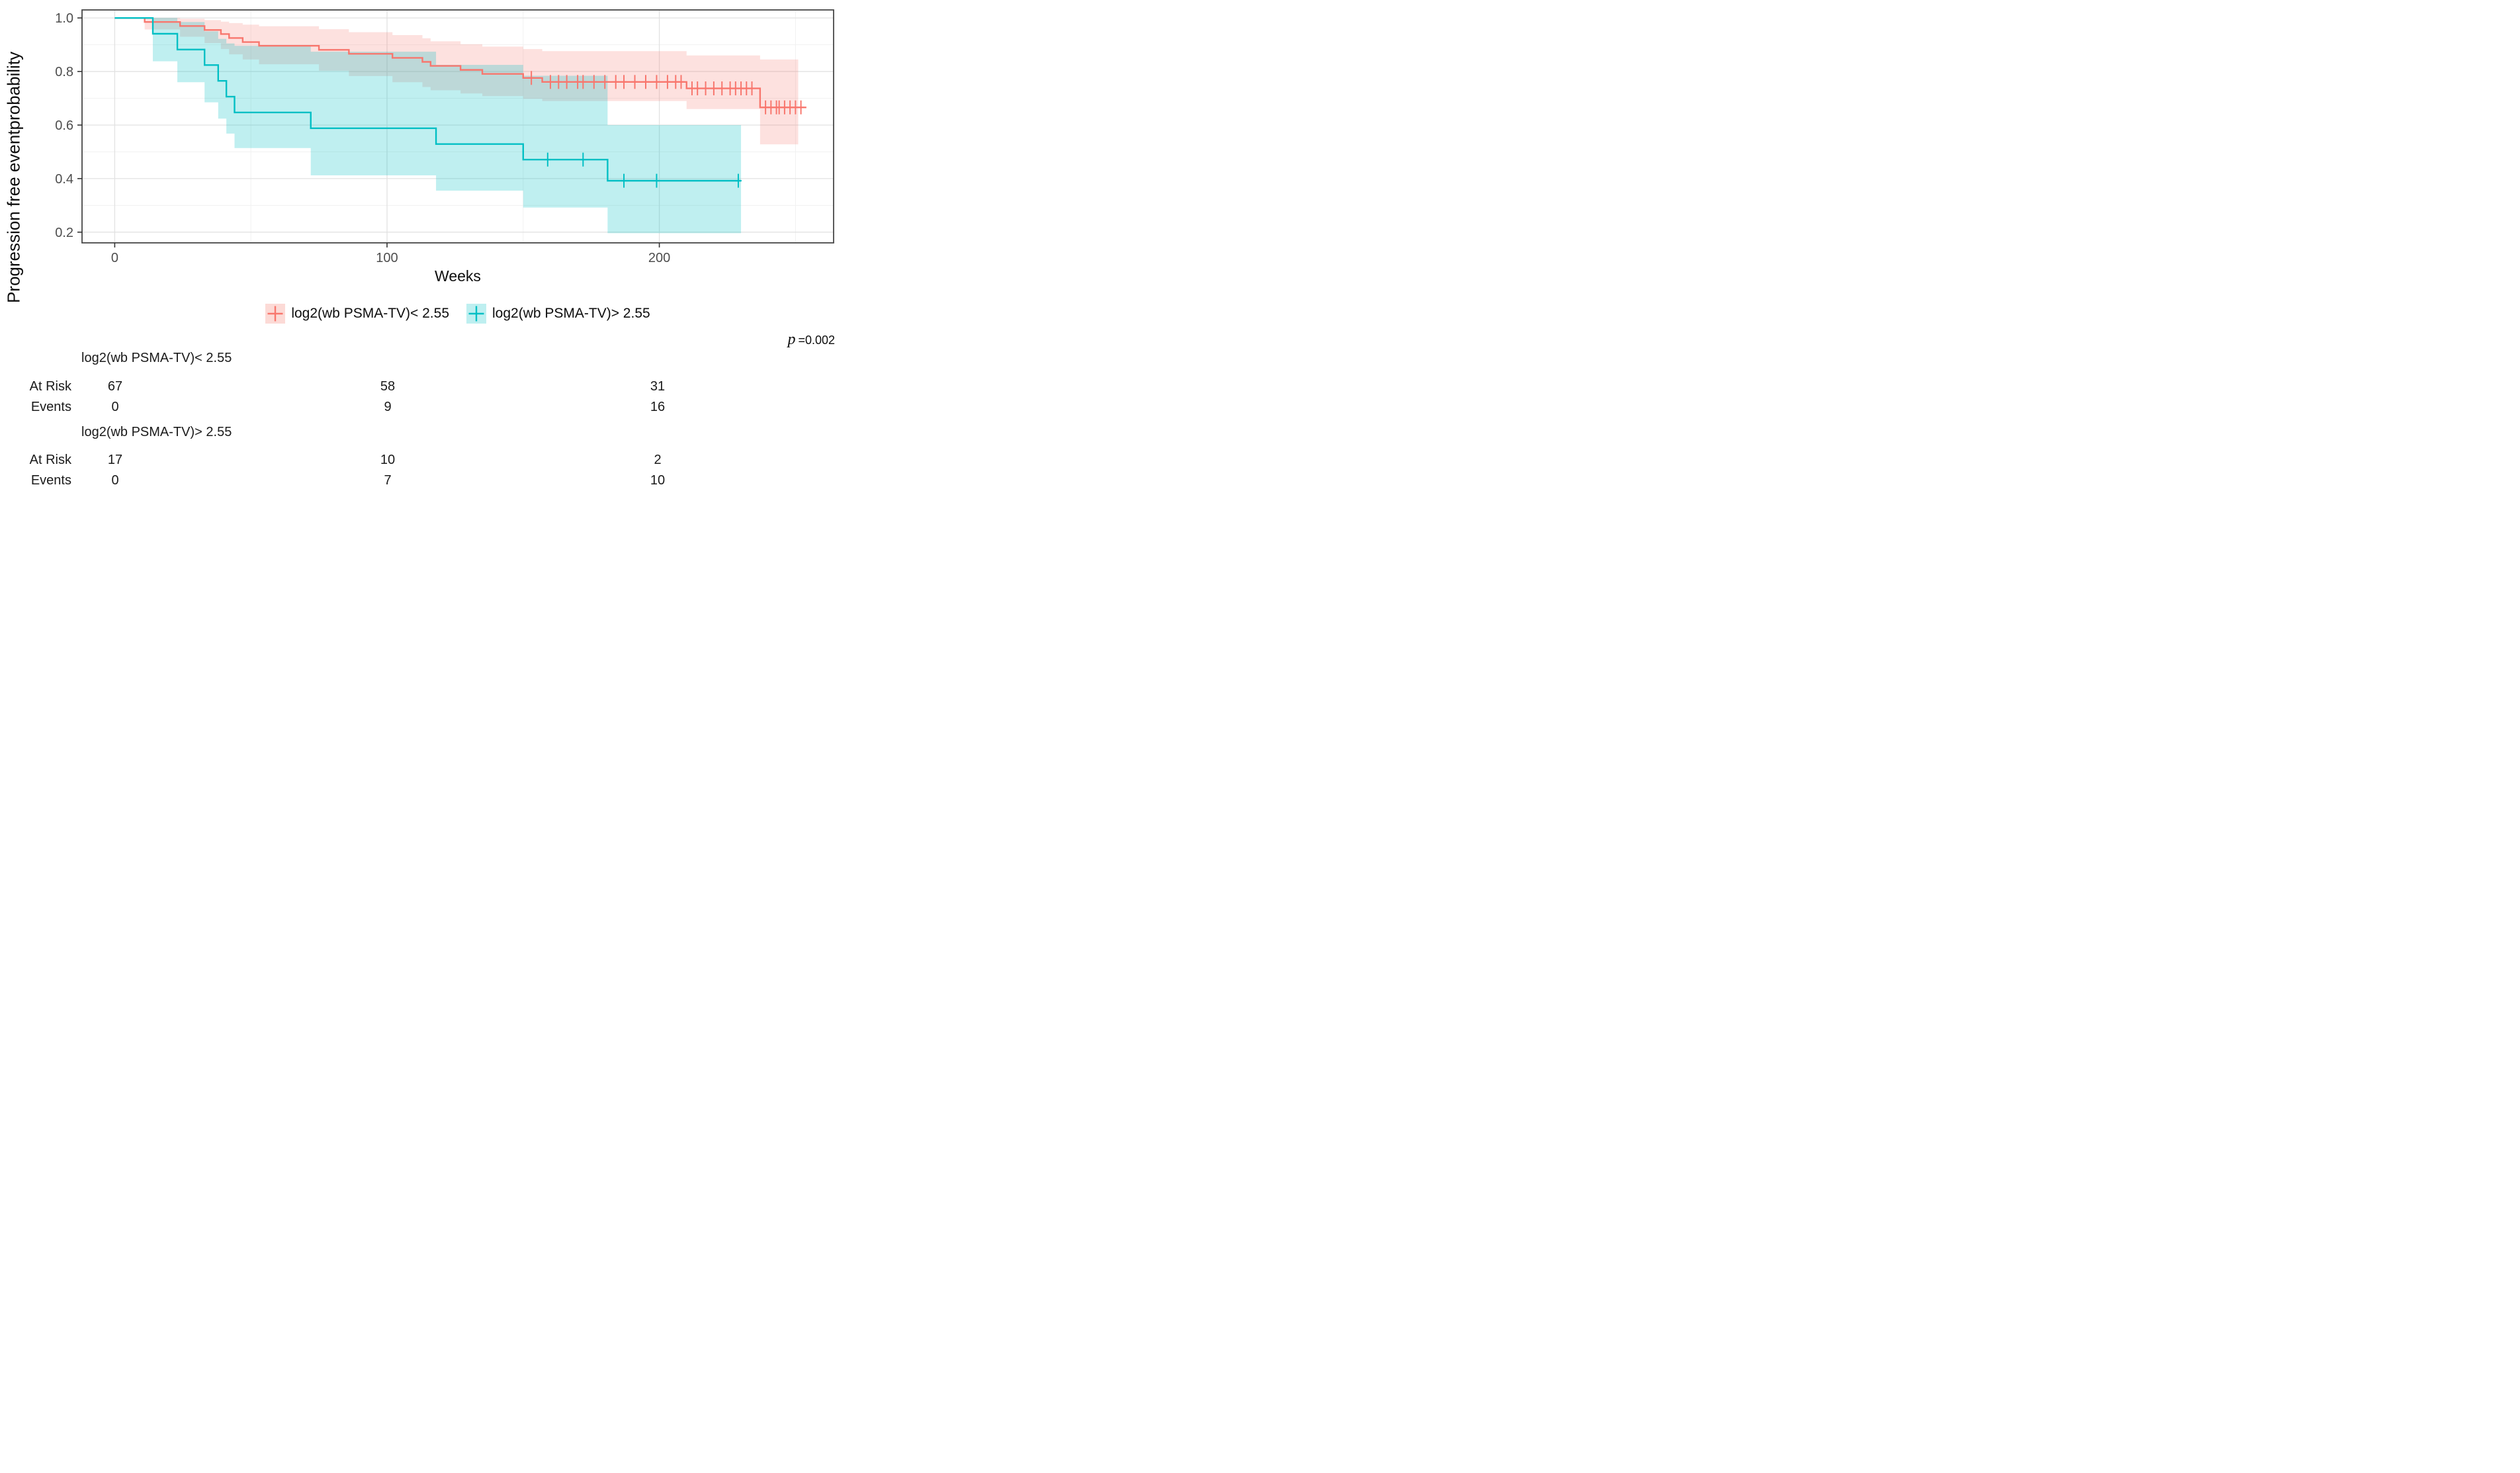 The width and height of the screenshot is (2520, 1473). Describe the element at coordinates (791, 339) in the screenshot. I see `p-value-symbol: p` at that location.